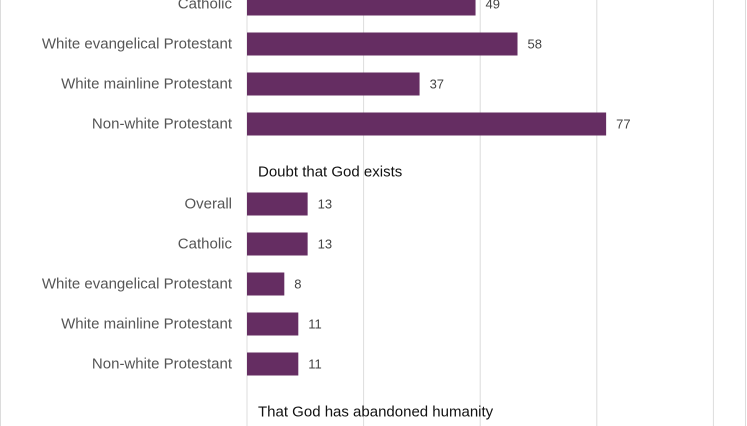  What do you see at coordinates (297, 284) in the screenshot?
I see `value-label: 8` at bounding box center [297, 284].